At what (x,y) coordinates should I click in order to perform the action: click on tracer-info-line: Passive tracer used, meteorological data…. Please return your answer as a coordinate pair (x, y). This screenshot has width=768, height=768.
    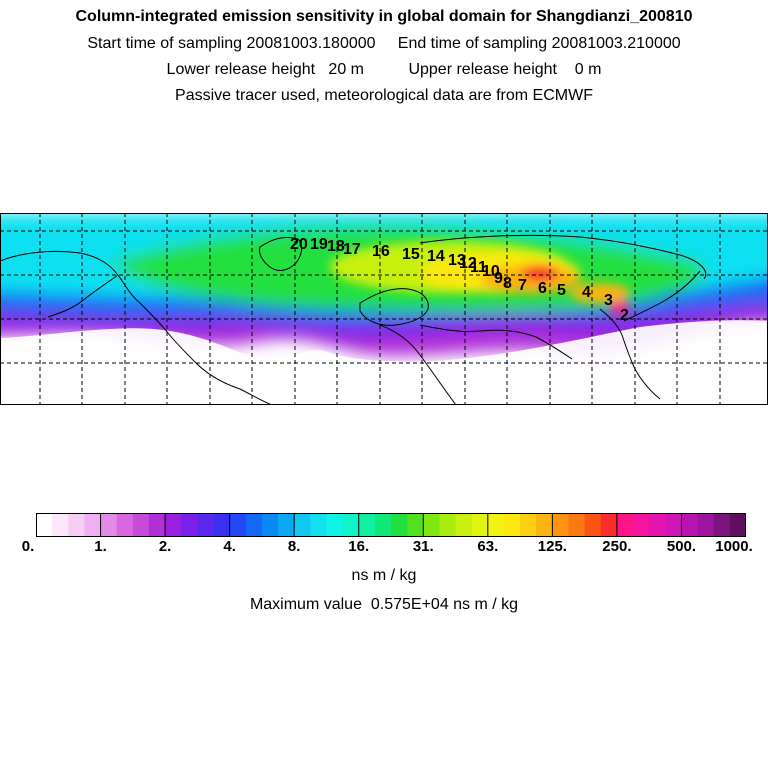
    Looking at the image, I should click on (384, 95).